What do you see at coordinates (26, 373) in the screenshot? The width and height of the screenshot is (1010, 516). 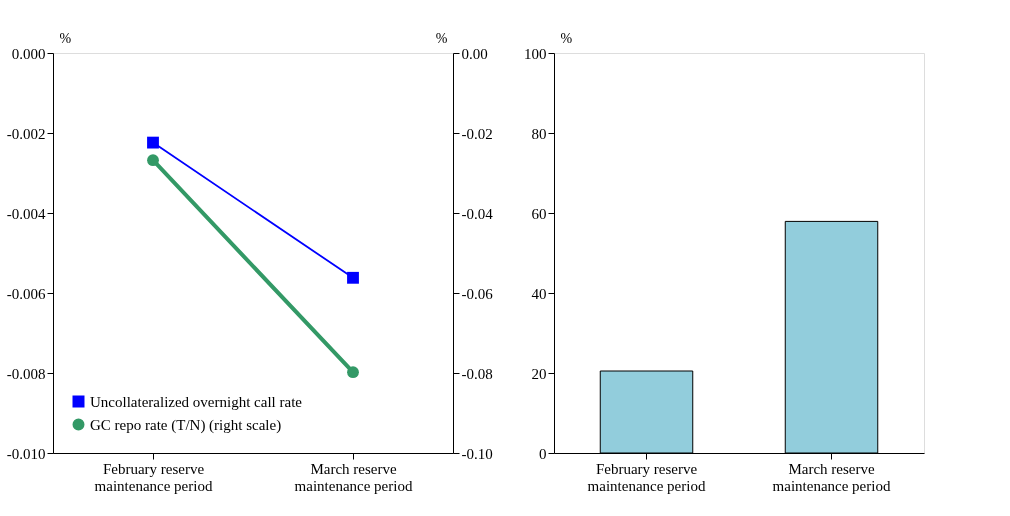 I see `y-tick-label: -0.008` at bounding box center [26, 373].